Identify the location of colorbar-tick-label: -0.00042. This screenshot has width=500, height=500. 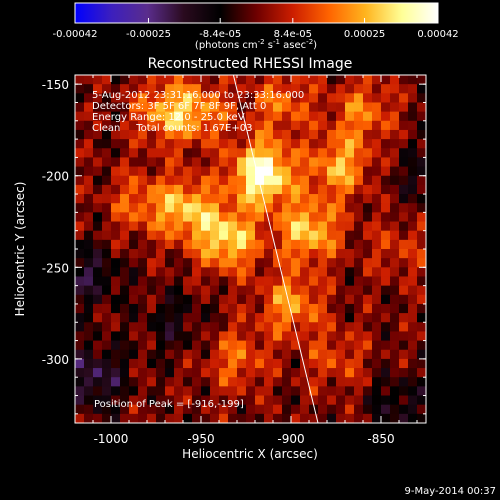
(75, 34).